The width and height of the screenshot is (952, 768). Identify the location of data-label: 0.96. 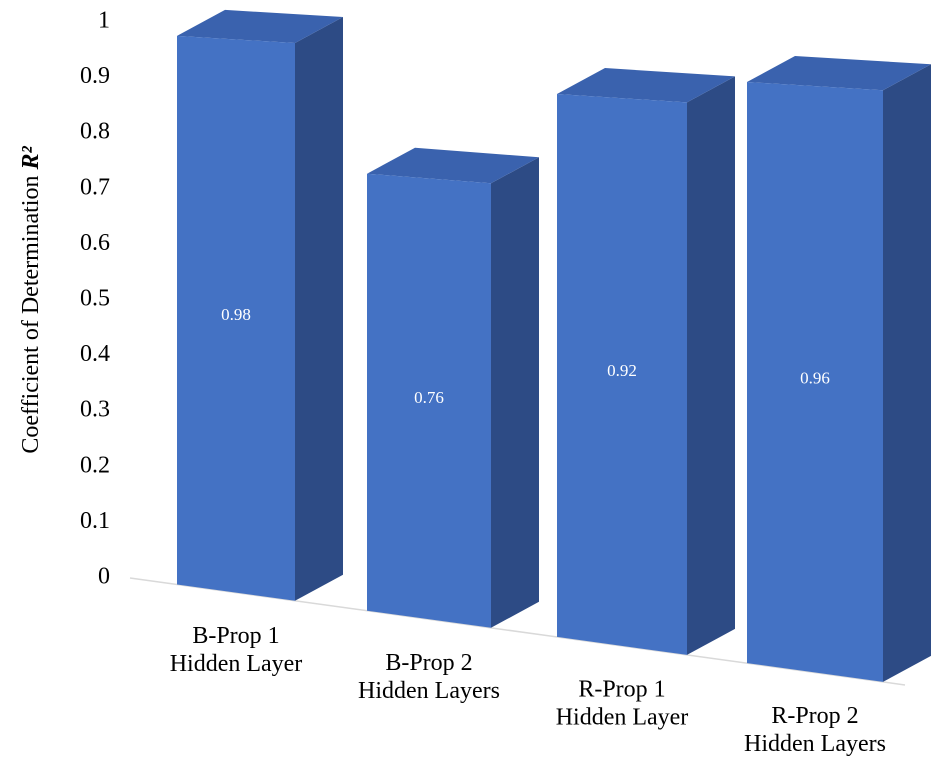
(815, 377).